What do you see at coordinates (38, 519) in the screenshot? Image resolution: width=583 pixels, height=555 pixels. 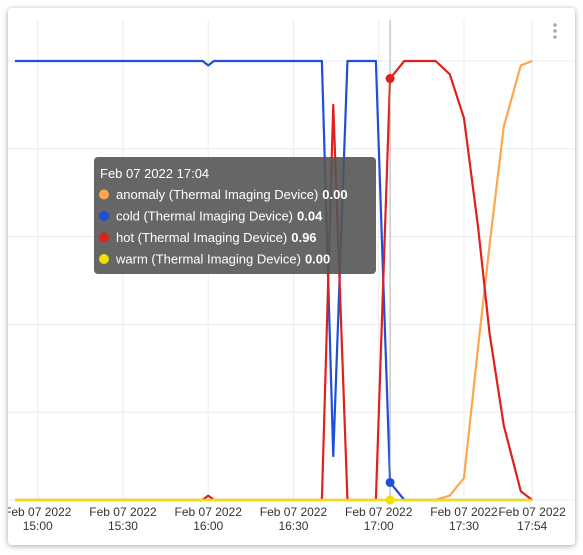 I see `x-tick-label: Feb 07 2022 15:00` at bounding box center [38, 519].